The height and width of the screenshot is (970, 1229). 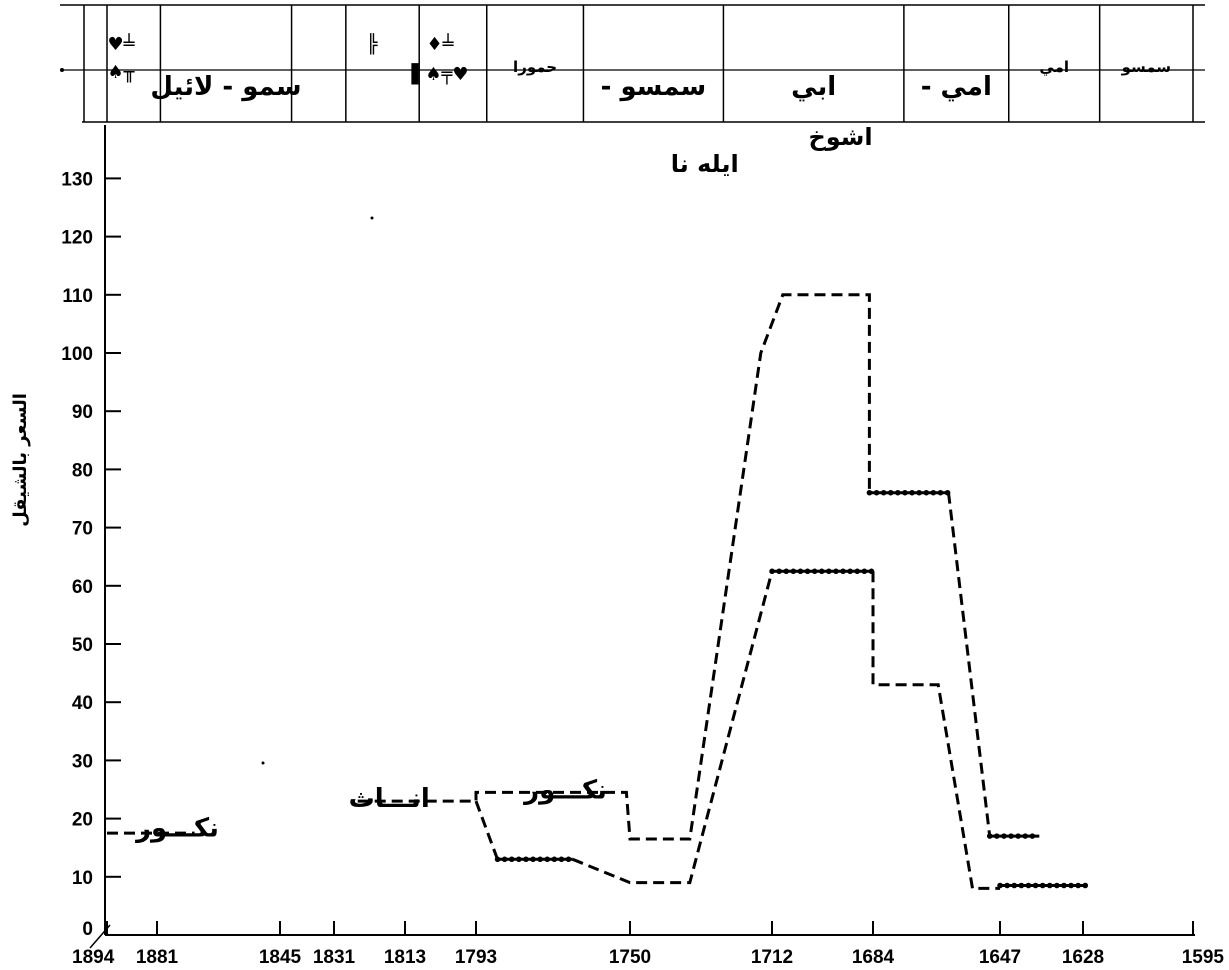 What do you see at coordinates (334, 957) in the screenshot?
I see `x-tick-label: 1831` at bounding box center [334, 957].